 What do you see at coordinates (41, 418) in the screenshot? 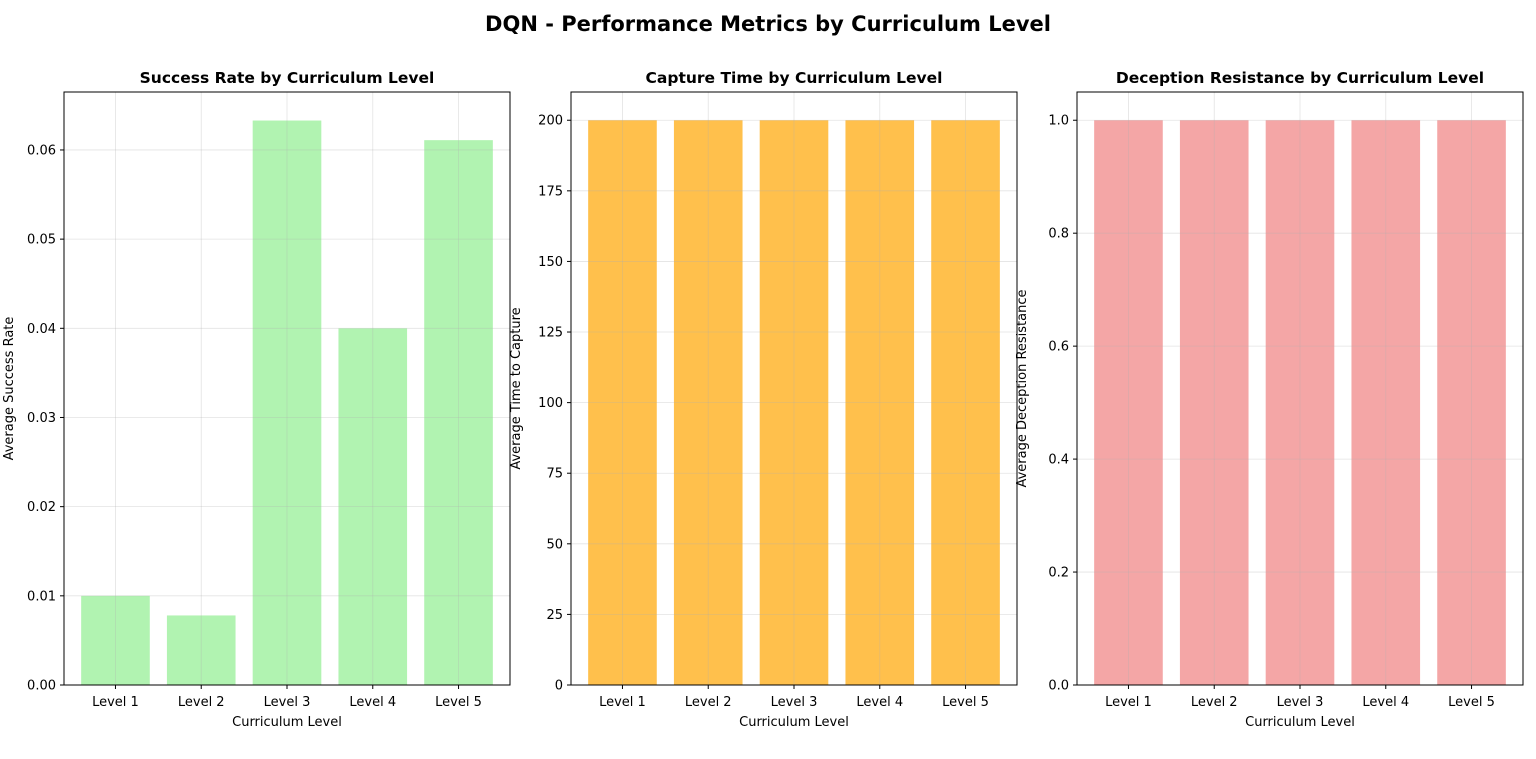
I see `y-tick-label: 0.03` at bounding box center [41, 418].